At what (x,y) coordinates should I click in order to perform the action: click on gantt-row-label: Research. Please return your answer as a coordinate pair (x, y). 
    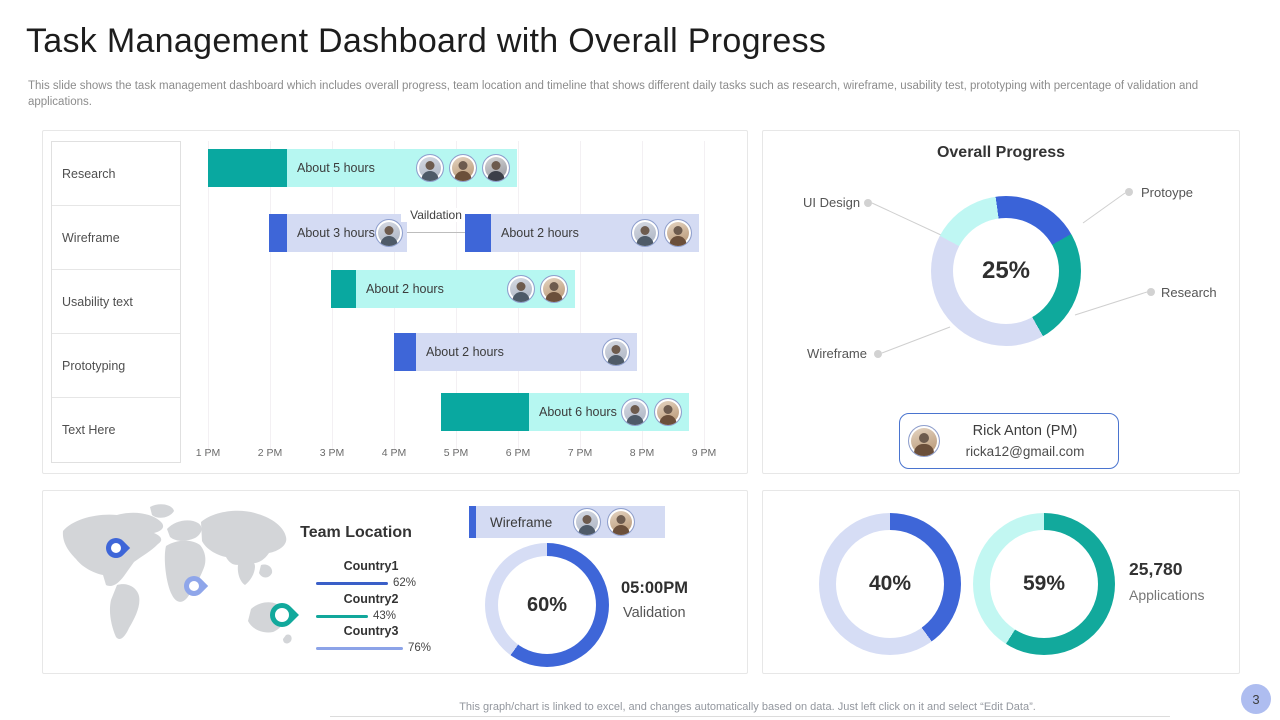
    Looking at the image, I should click on (116, 174).